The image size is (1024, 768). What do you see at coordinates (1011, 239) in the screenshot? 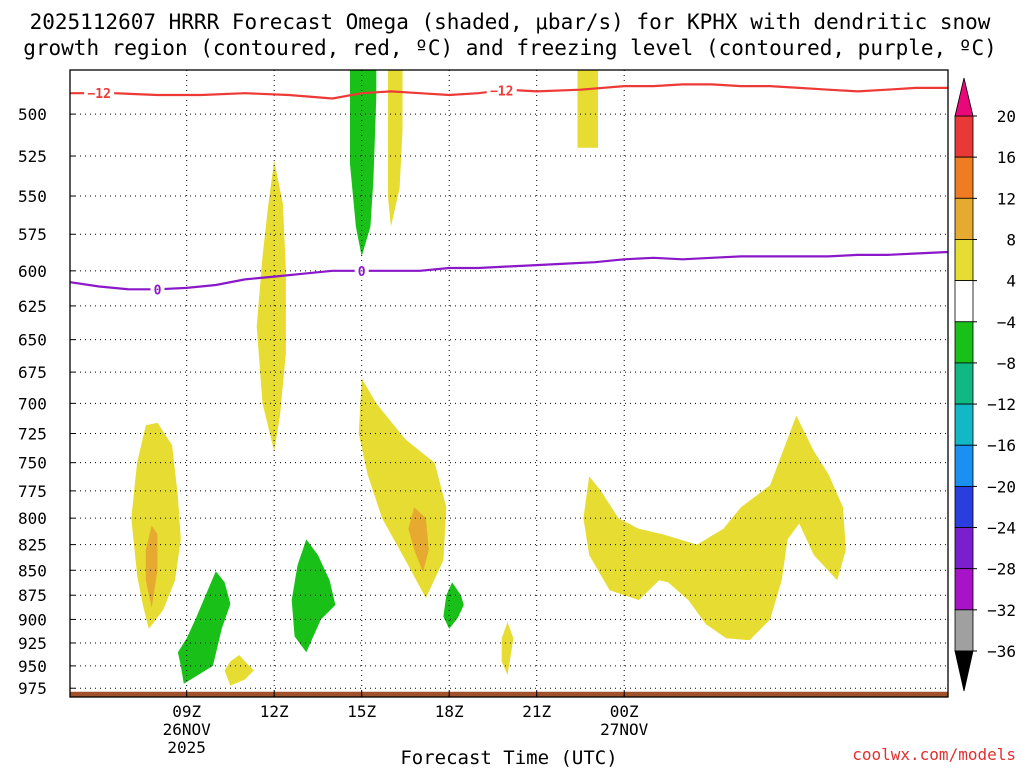
I see `colorbar-label-3: 8` at bounding box center [1011, 239].